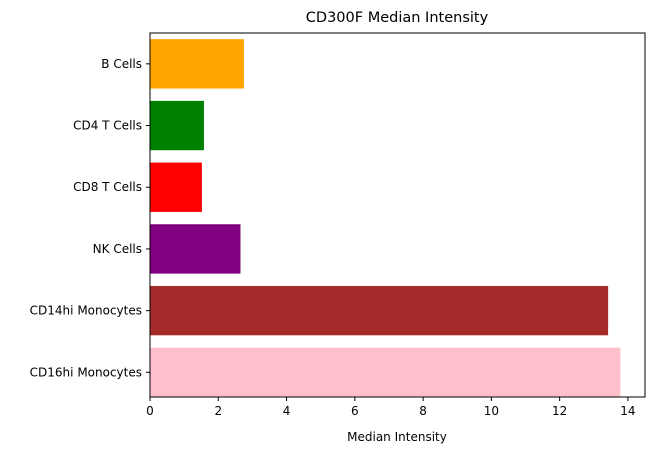 The width and height of the screenshot is (659, 453). I want to click on x-axis-label: Median Intensity, so click(397, 437).